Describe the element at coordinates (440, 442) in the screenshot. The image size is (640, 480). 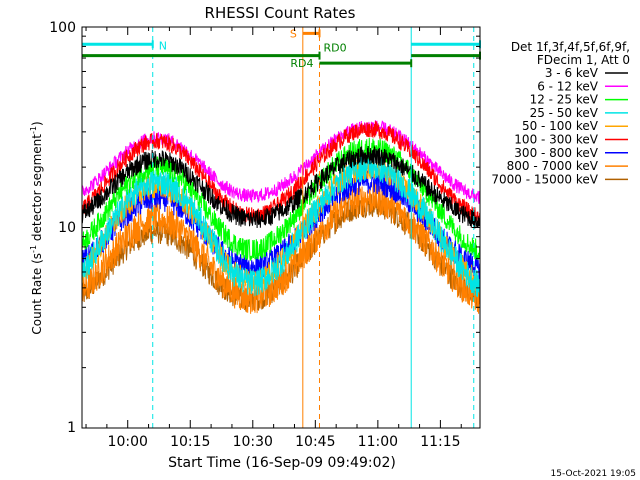
I see `x-tick-label-5: 11:15` at that location.